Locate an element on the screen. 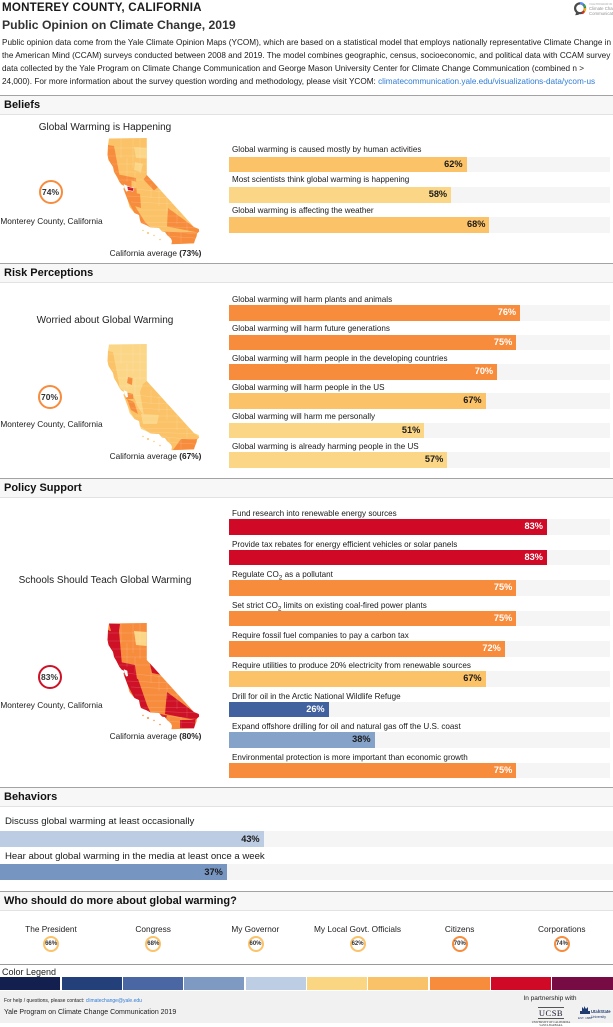 The height and width of the screenshot is (1027, 613). svg-text: YALE PROGRAM ON is located at coordinates (600, 4).